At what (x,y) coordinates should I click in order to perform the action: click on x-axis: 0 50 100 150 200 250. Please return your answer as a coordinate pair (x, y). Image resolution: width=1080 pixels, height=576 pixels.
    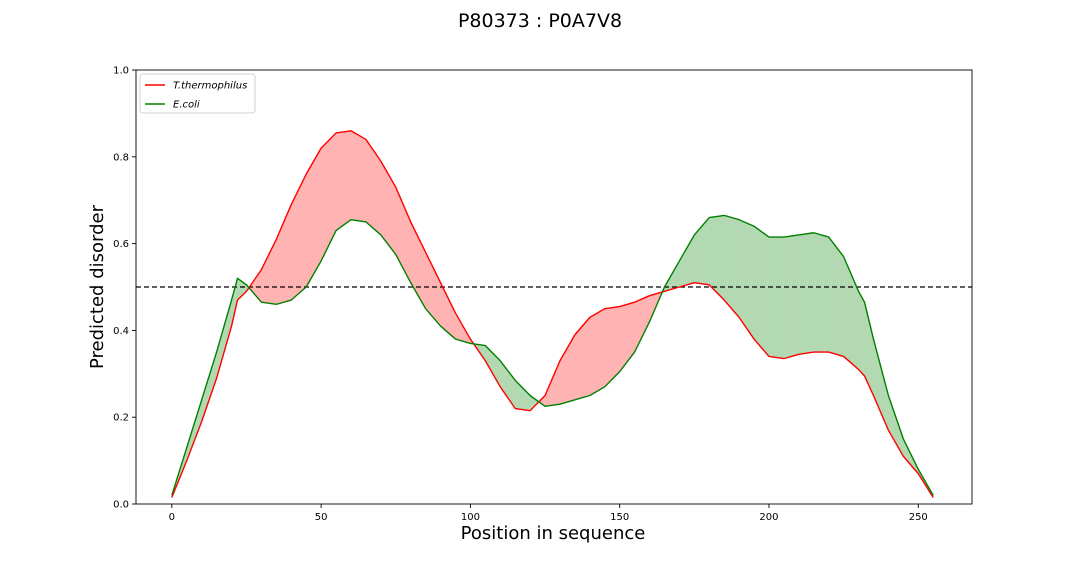
    Looking at the image, I should click on (548, 513).